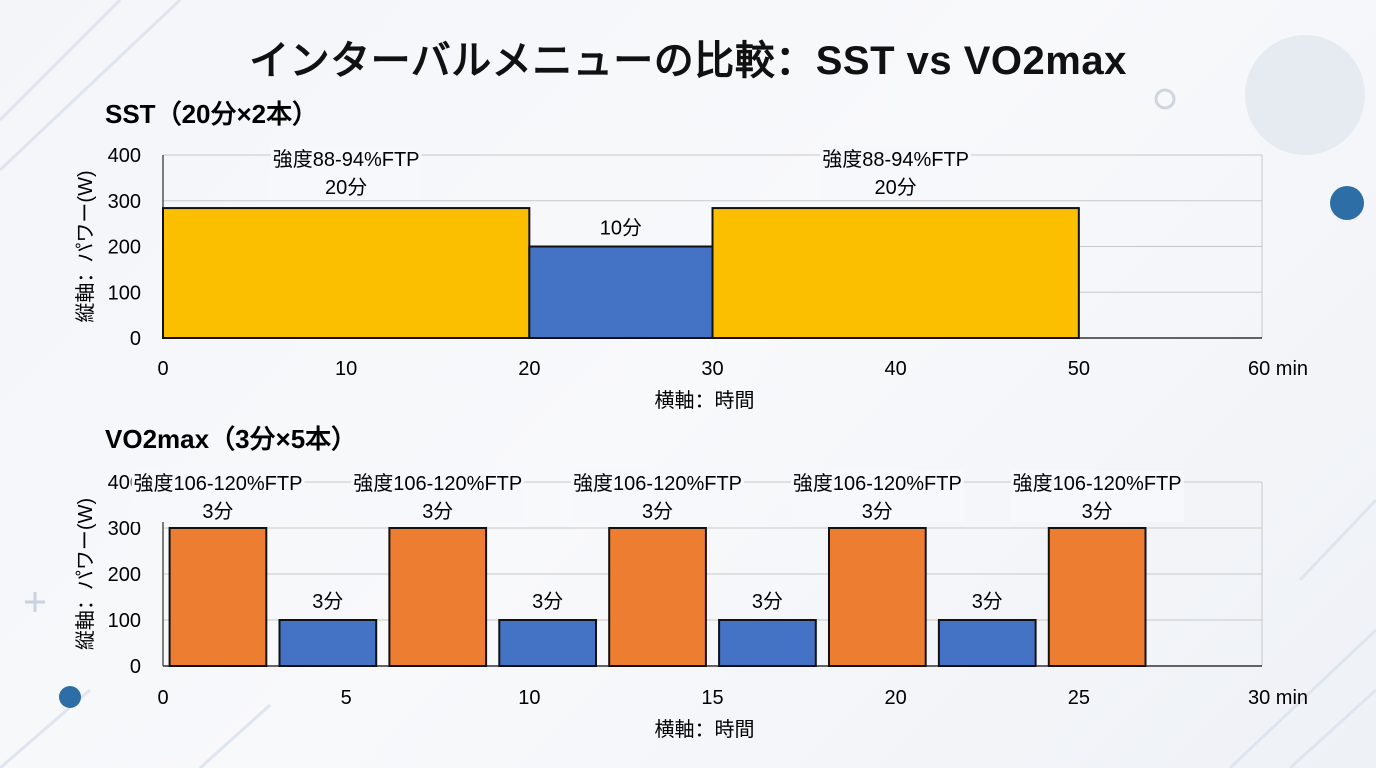 The width and height of the screenshot is (1376, 768). What do you see at coordinates (124, 156) in the screenshot?
I see `y-tick-label: 400` at bounding box center [124, 156].